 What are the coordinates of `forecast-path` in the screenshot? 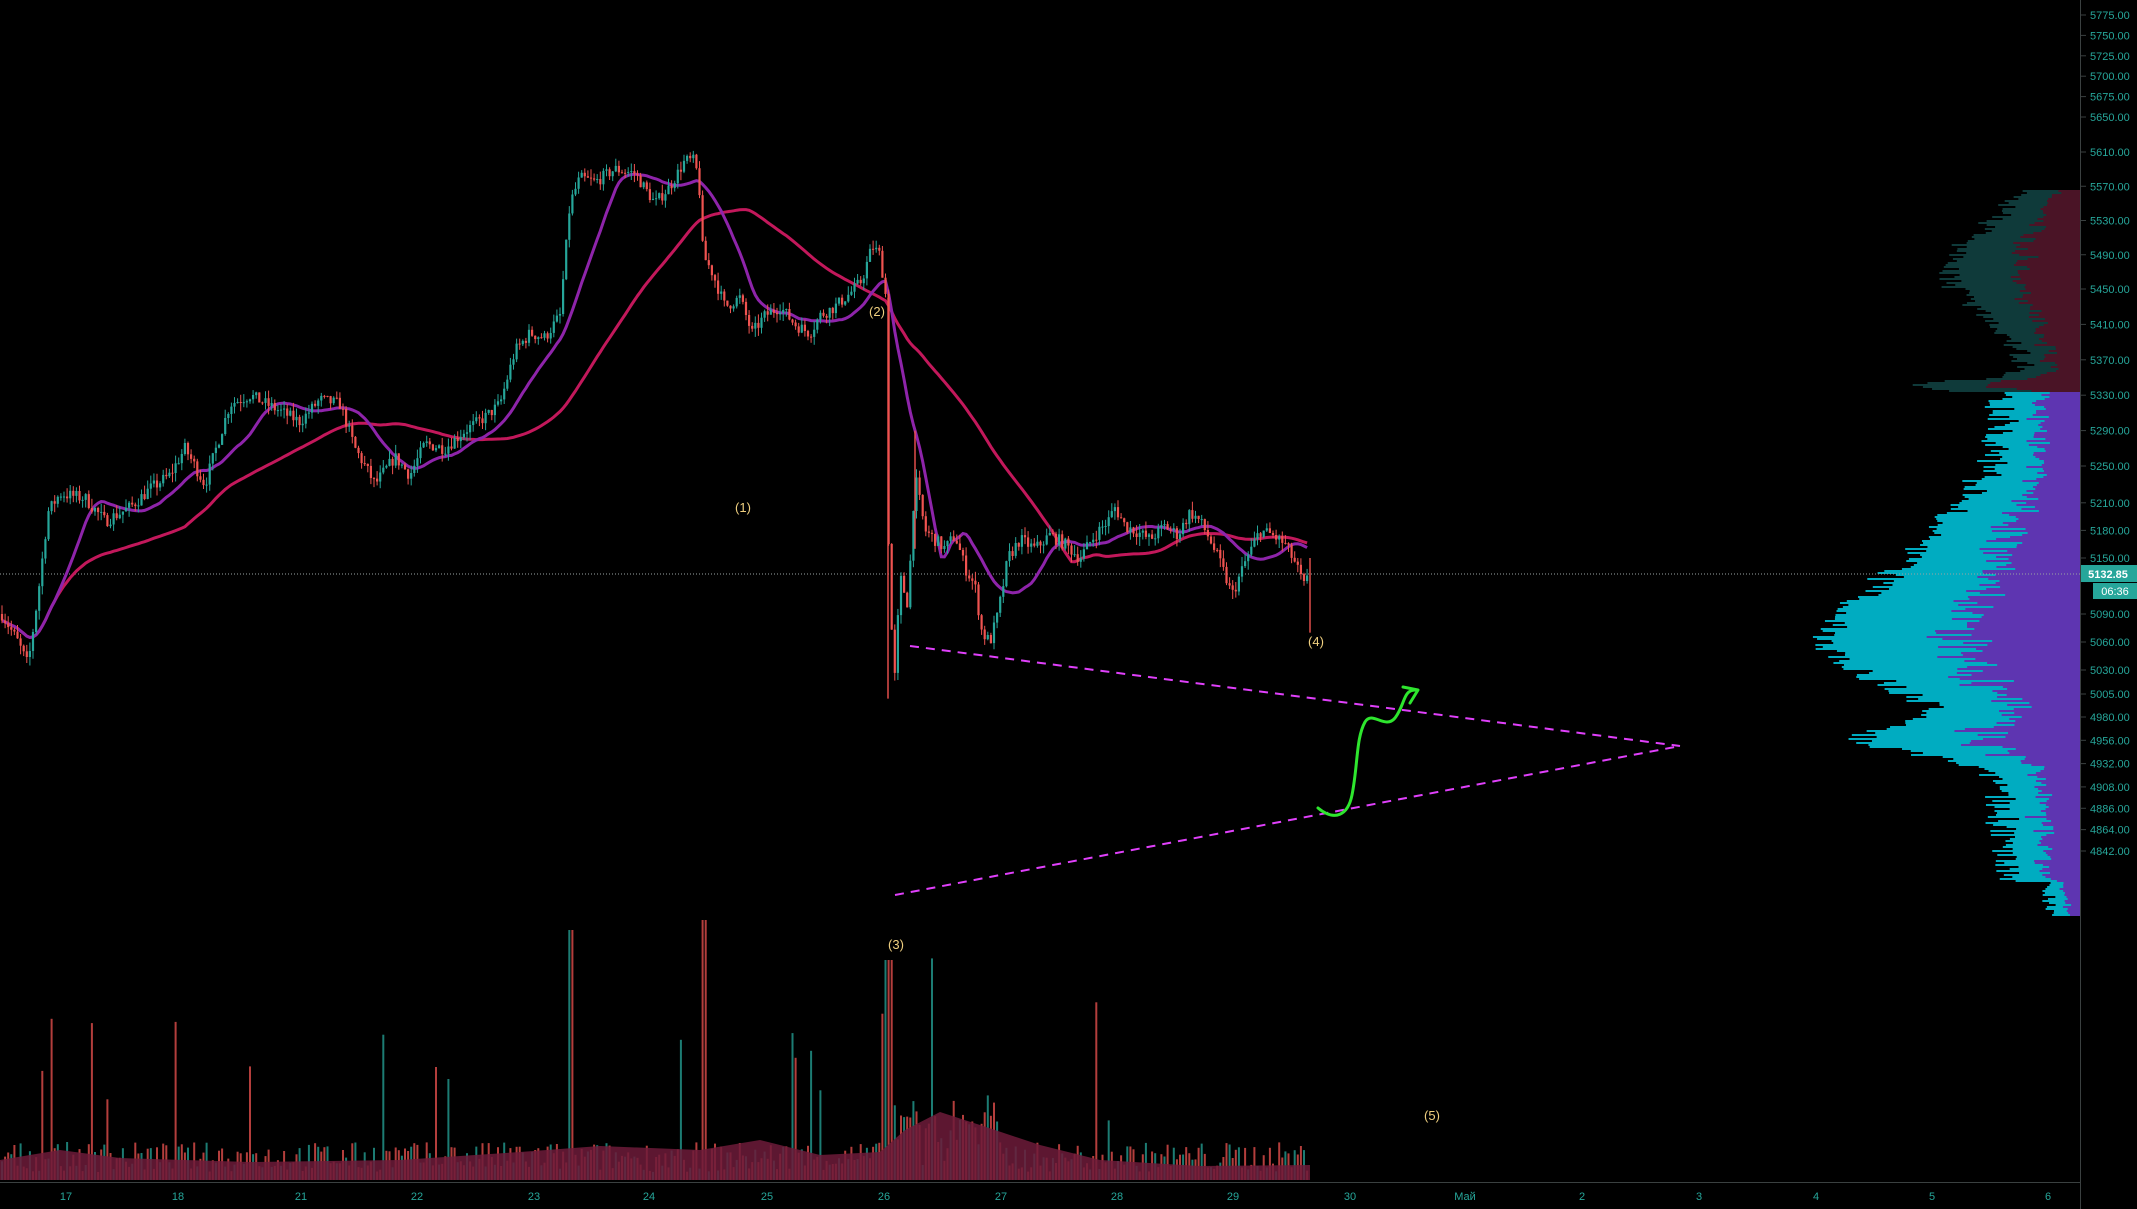 It's located at (1366, 752).